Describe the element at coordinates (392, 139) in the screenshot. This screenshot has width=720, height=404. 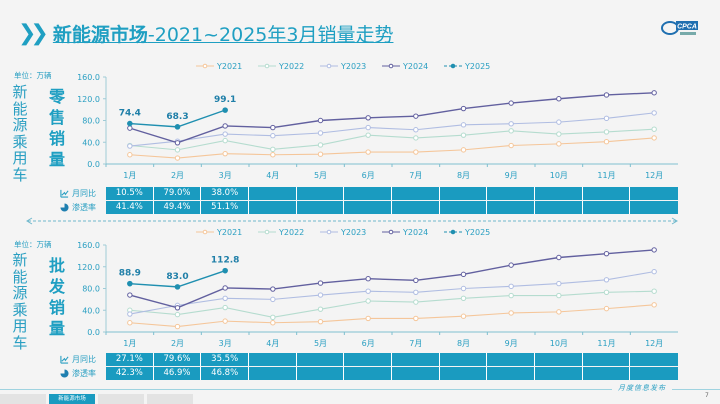
I see `series-line-Y2022` at that location.